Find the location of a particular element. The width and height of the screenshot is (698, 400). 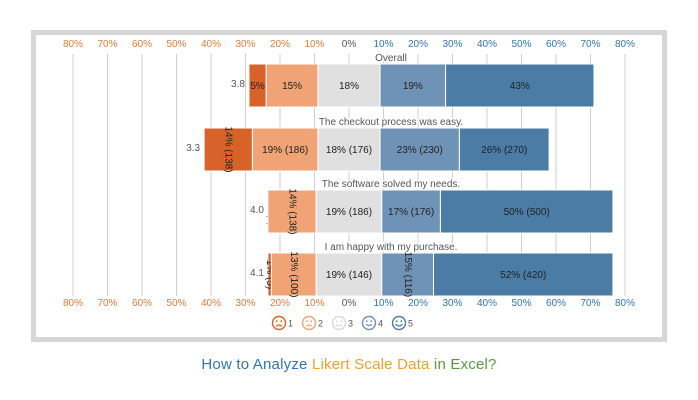

data-label: 1% (5) is located at coordinates (269, 274).